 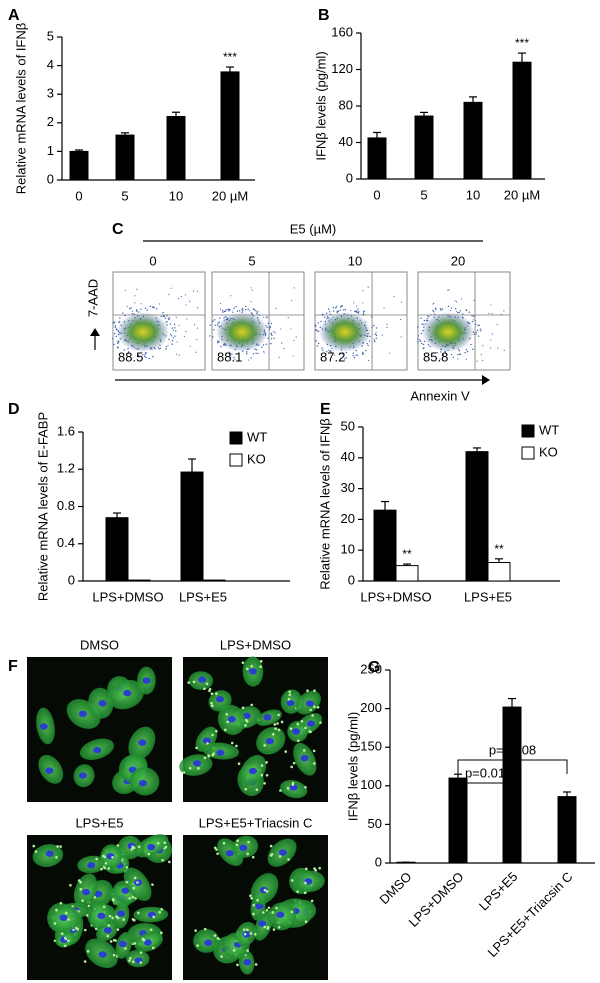 What do you see at coordinates (42, 506) in the screenshot?
I see `y-axis-label: Relative mRNA levels of E-FABP` at bounding box center [42, 506].